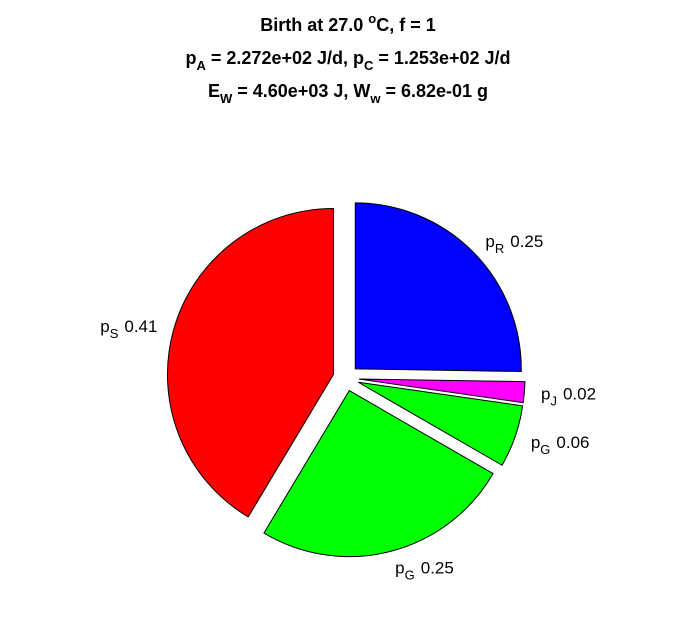  Describe the element at coordinates (372, 18) in the screenshot. I see `text-run: o` at that location.